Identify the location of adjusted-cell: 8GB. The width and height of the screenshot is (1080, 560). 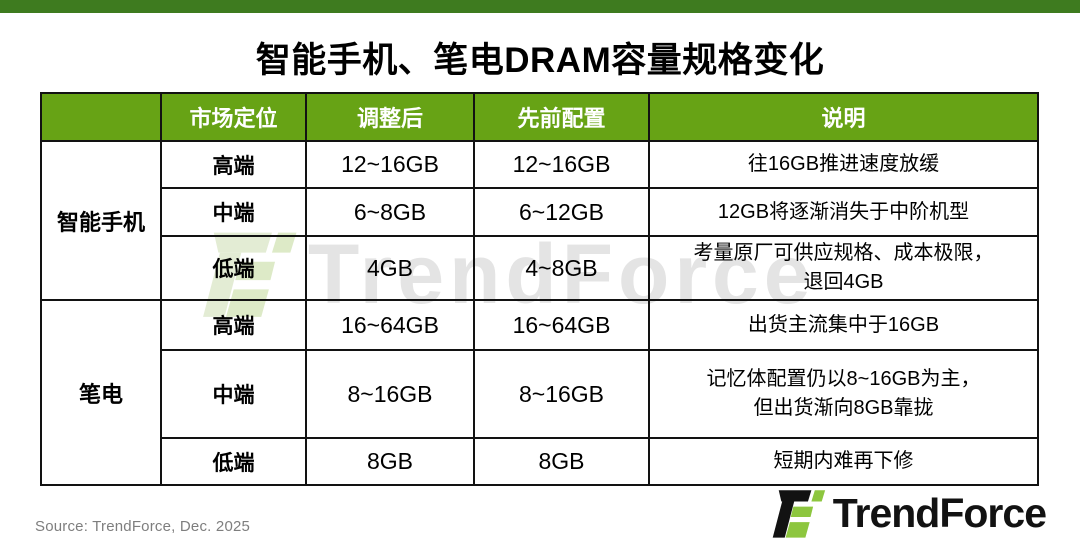
(390, 461).